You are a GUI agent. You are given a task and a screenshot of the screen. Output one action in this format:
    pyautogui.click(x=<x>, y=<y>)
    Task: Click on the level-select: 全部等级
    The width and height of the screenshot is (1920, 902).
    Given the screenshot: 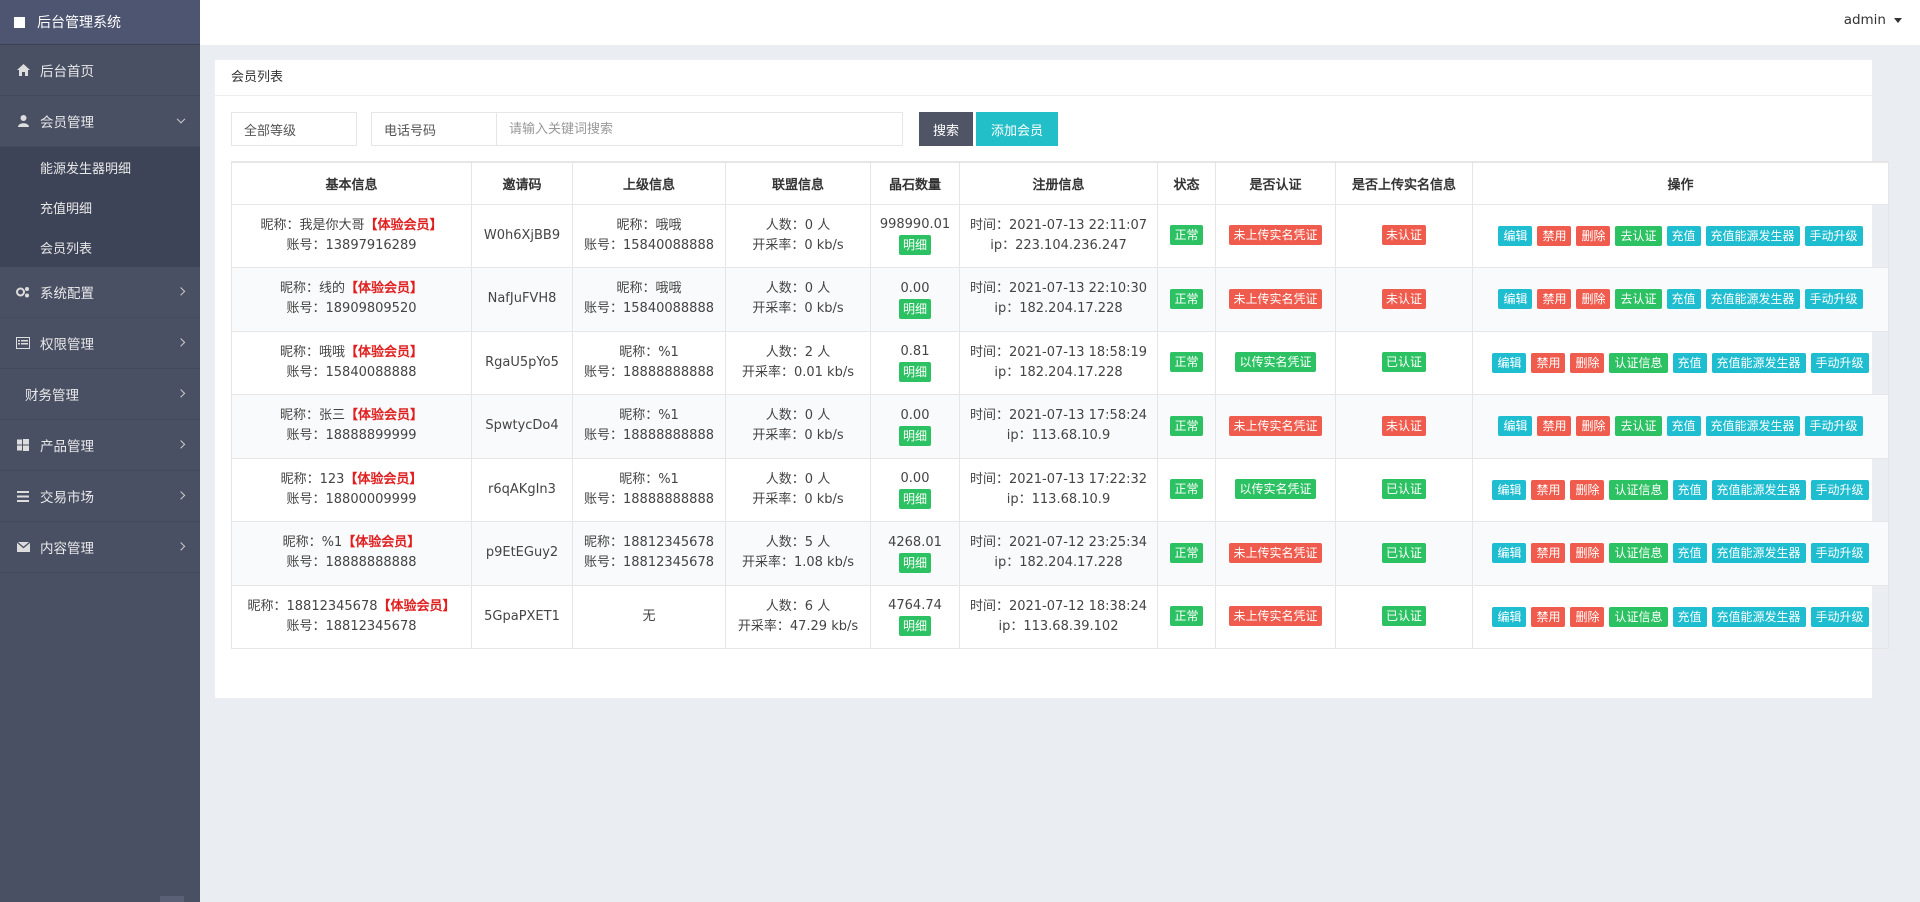 What is the action you would take?
    pyautogui.click(x=294, y=129)
    